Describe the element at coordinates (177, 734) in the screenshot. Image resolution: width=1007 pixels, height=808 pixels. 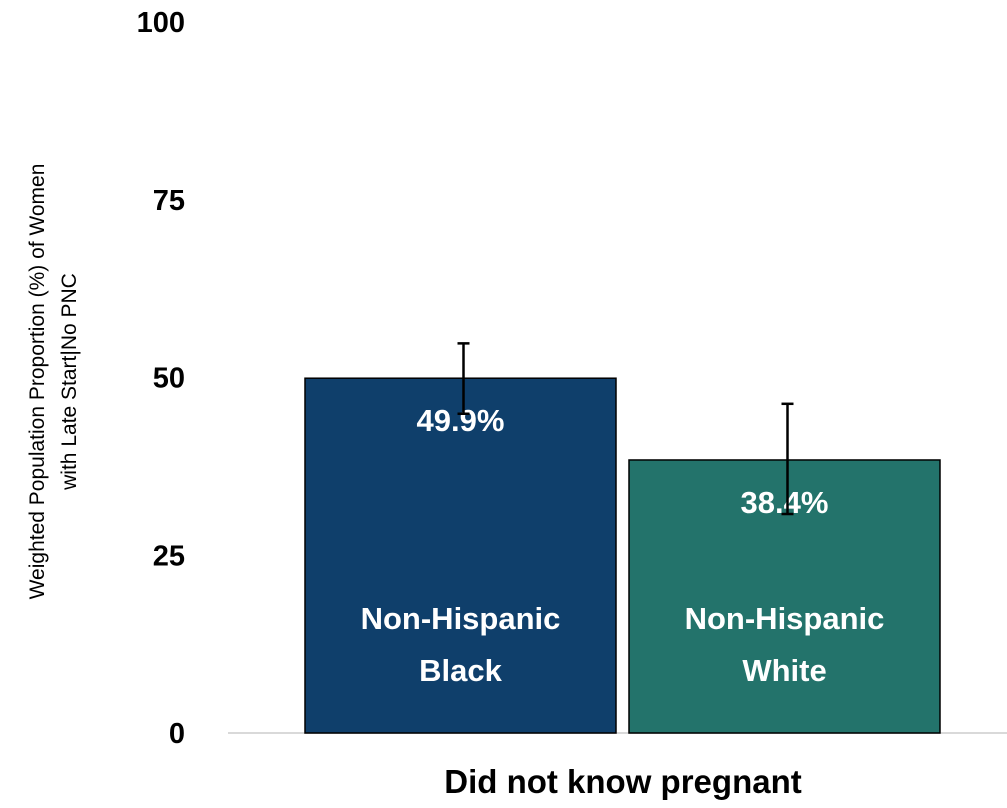
I see `y-tick-label: 0` at that location.